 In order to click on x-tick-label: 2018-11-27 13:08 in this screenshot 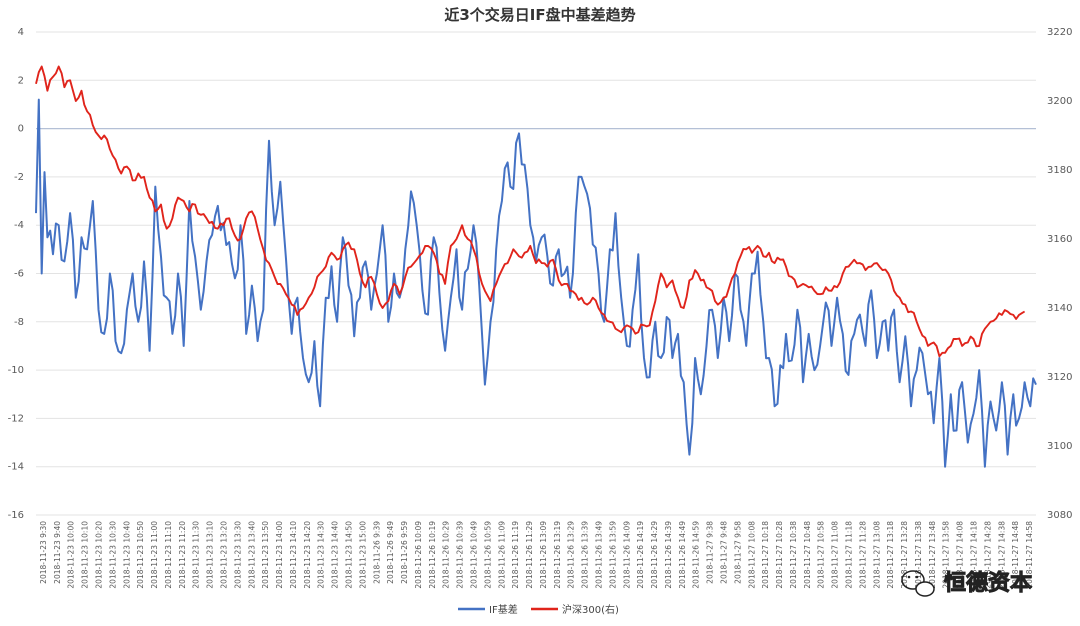, I will do `click(876, 555)`.